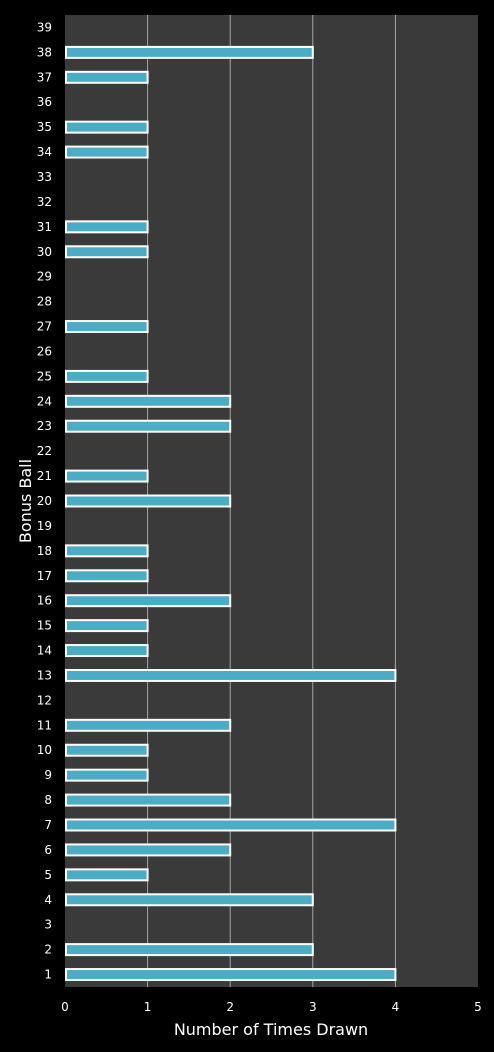 This screenshot has width=494, height=1052. What do you see at coordinates (48, 800) in the screenshot?
I see `y-tick-label: 8` at bounding box center [48, 800].